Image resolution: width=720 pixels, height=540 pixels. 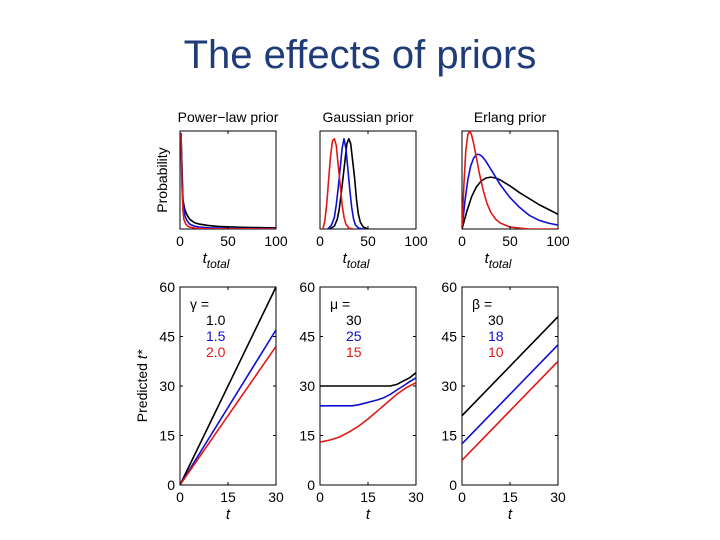 What do you see at coordinates (367, 117) in the screenshot?
I see `chart-title: Gaussian prior` at bounding box center [367, 117].